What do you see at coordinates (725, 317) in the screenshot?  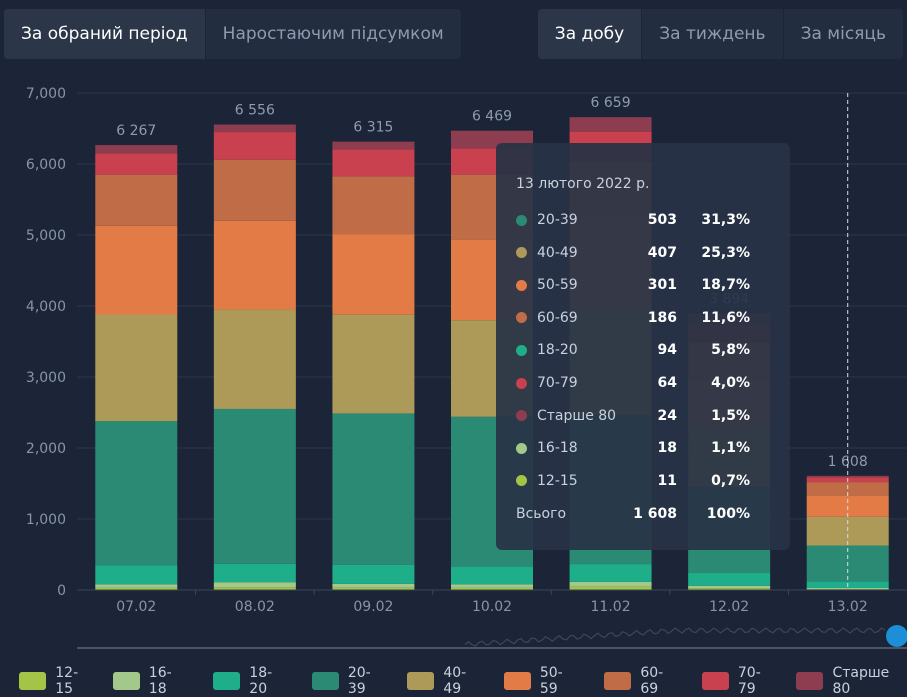 I see `tooltip-row-percent: 11,6%` at bounding box center [725, 317].